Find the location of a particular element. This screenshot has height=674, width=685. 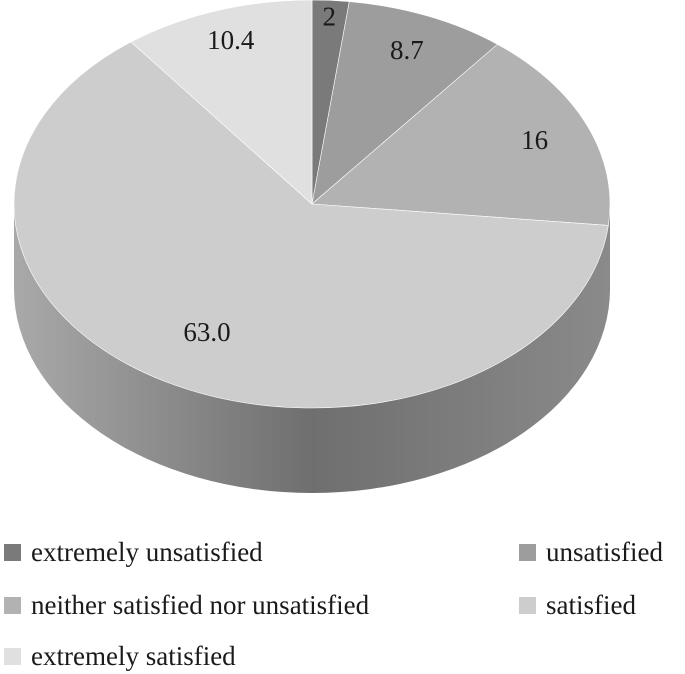

legend-label: extremely unsatisfied is located at coordinates (147, 551).